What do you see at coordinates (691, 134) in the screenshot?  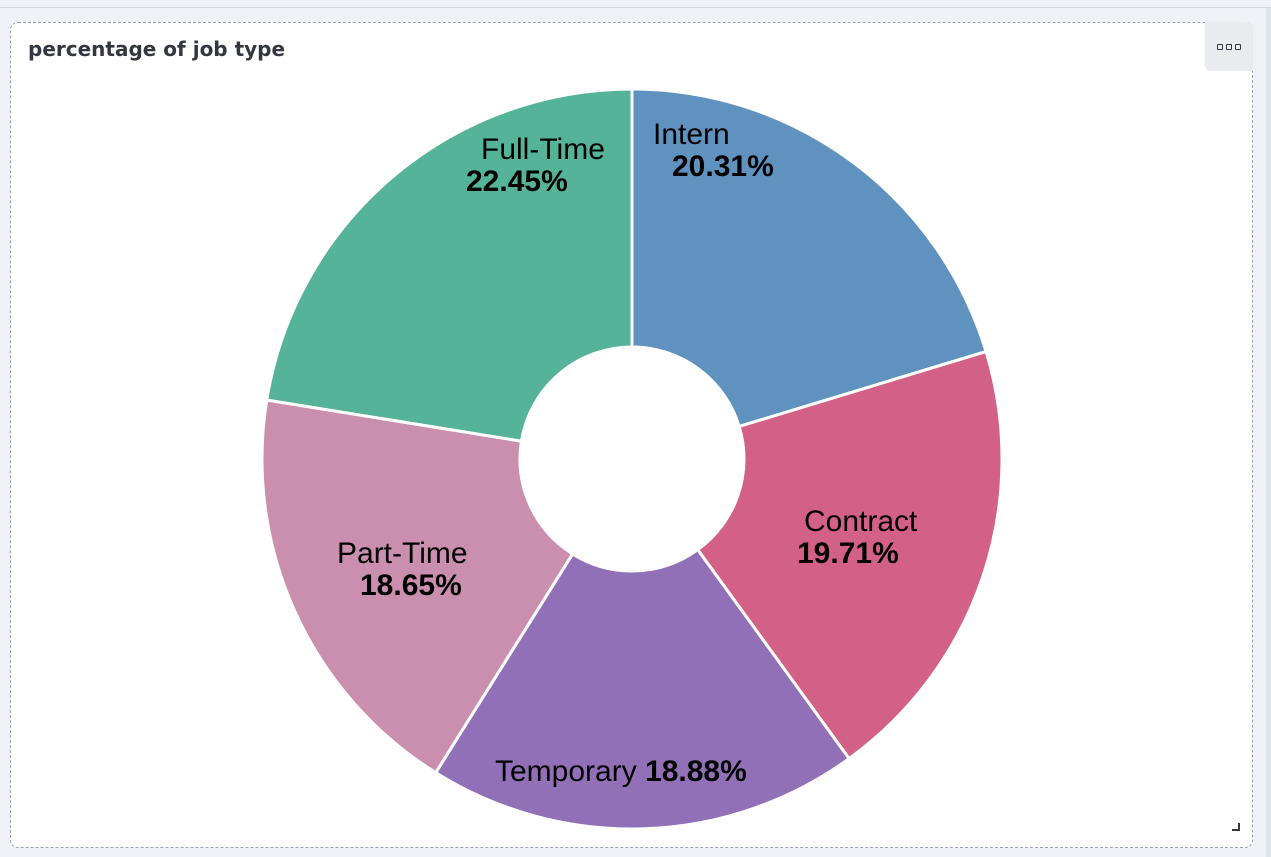 I see `slice-label-name: Intern` at bounding box center [691, 134].